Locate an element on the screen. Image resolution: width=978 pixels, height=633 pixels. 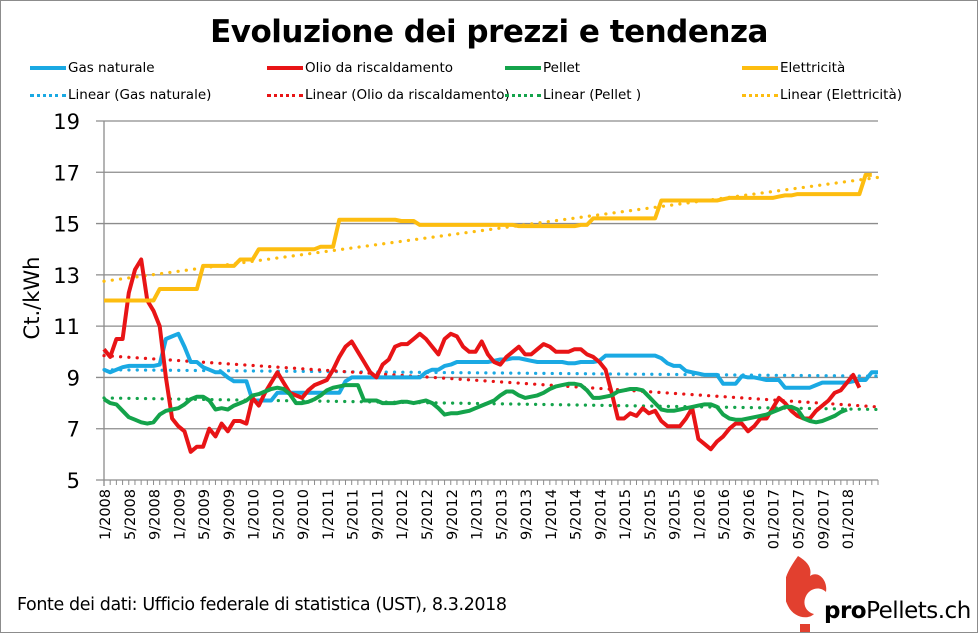
x-tick-label: 5/2008 is located at coordinates (131, 514).